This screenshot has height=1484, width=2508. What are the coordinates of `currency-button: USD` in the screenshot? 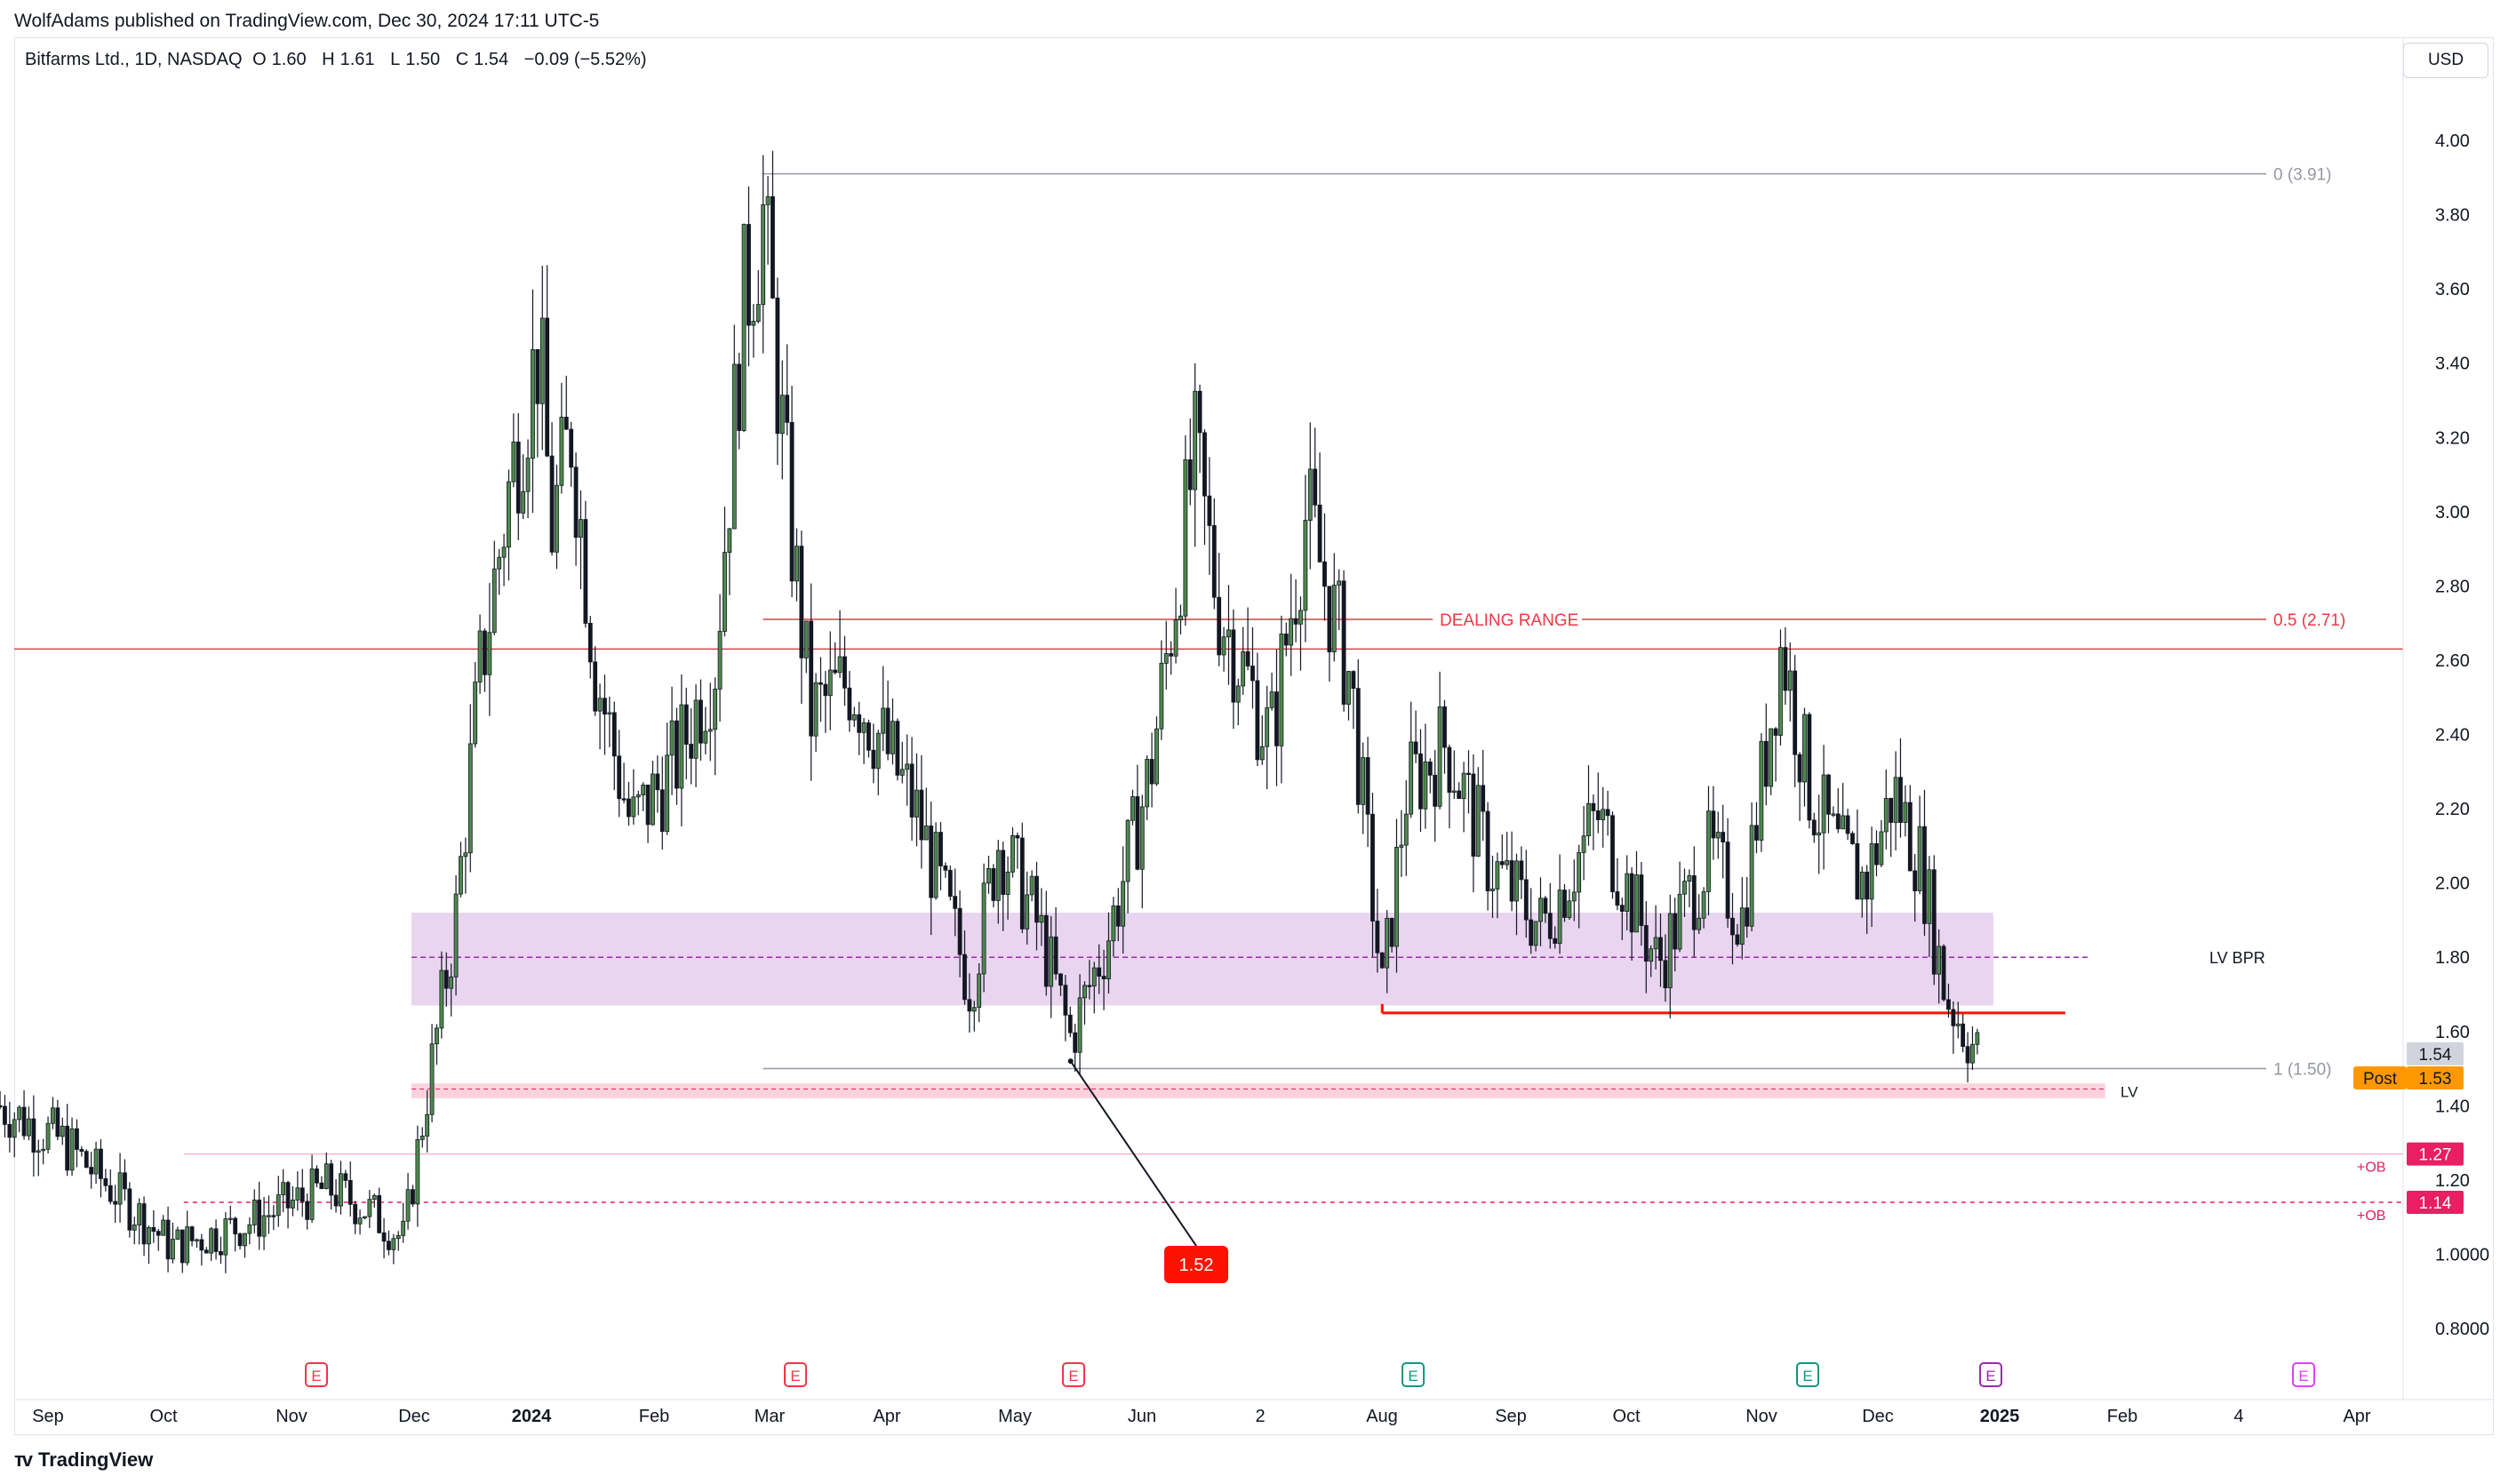 It's located at (2445, 61).